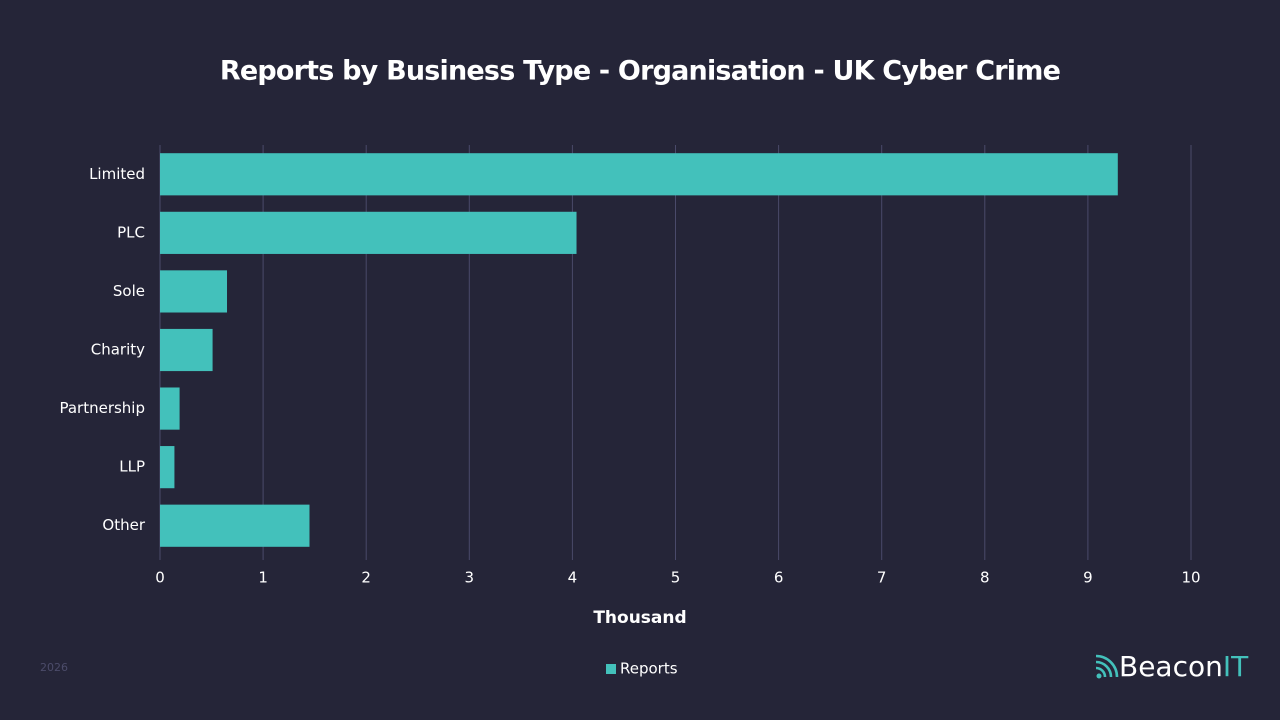 This screenshot has height=720, width=1280. What do you see at coordinates (985, 578) in the screenshot?
I see `x-tick-label: 8` at bounding box center [985, 578].